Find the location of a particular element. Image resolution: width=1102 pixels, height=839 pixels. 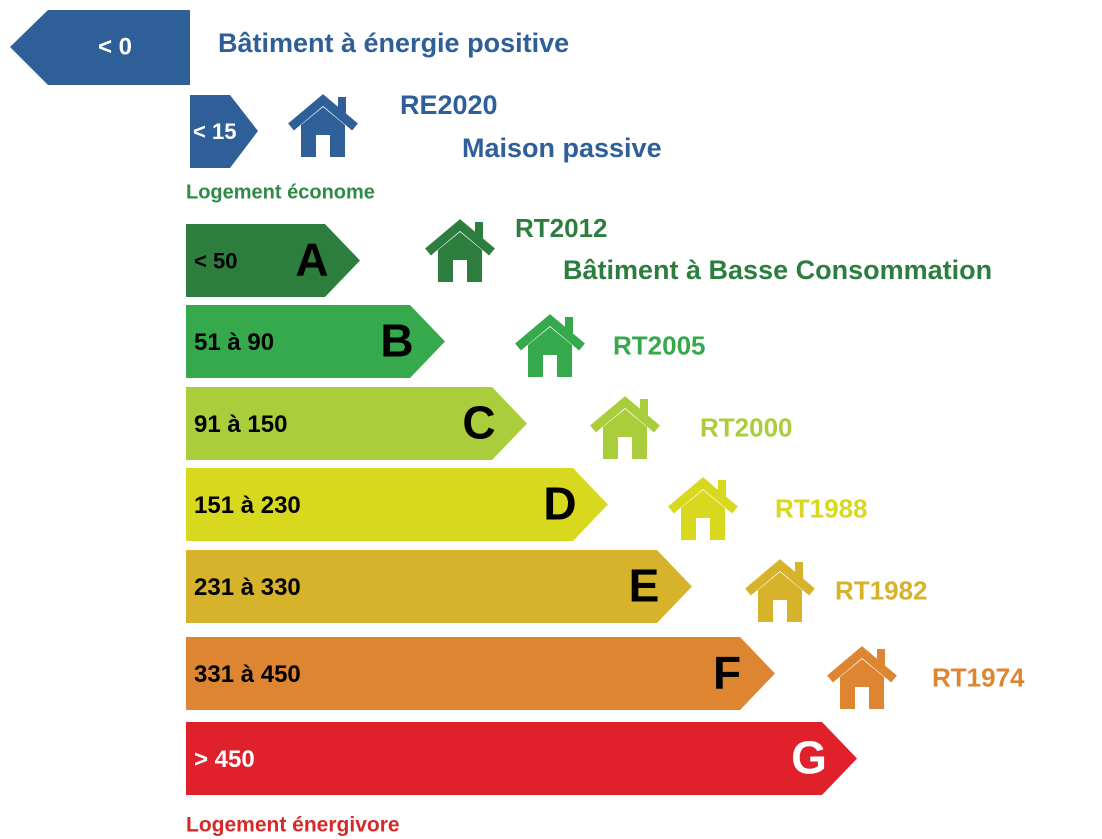

class-range: < 50 is located at coordinates (215, 260).